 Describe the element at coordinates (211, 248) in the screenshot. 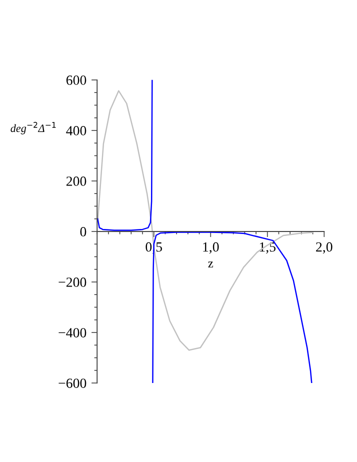

I see `x-tick-label: 1,0` at that location.